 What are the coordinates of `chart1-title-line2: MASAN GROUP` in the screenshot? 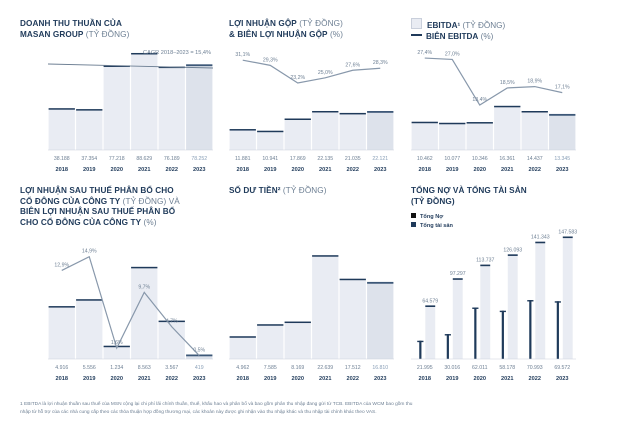 It's located at (52, 34).